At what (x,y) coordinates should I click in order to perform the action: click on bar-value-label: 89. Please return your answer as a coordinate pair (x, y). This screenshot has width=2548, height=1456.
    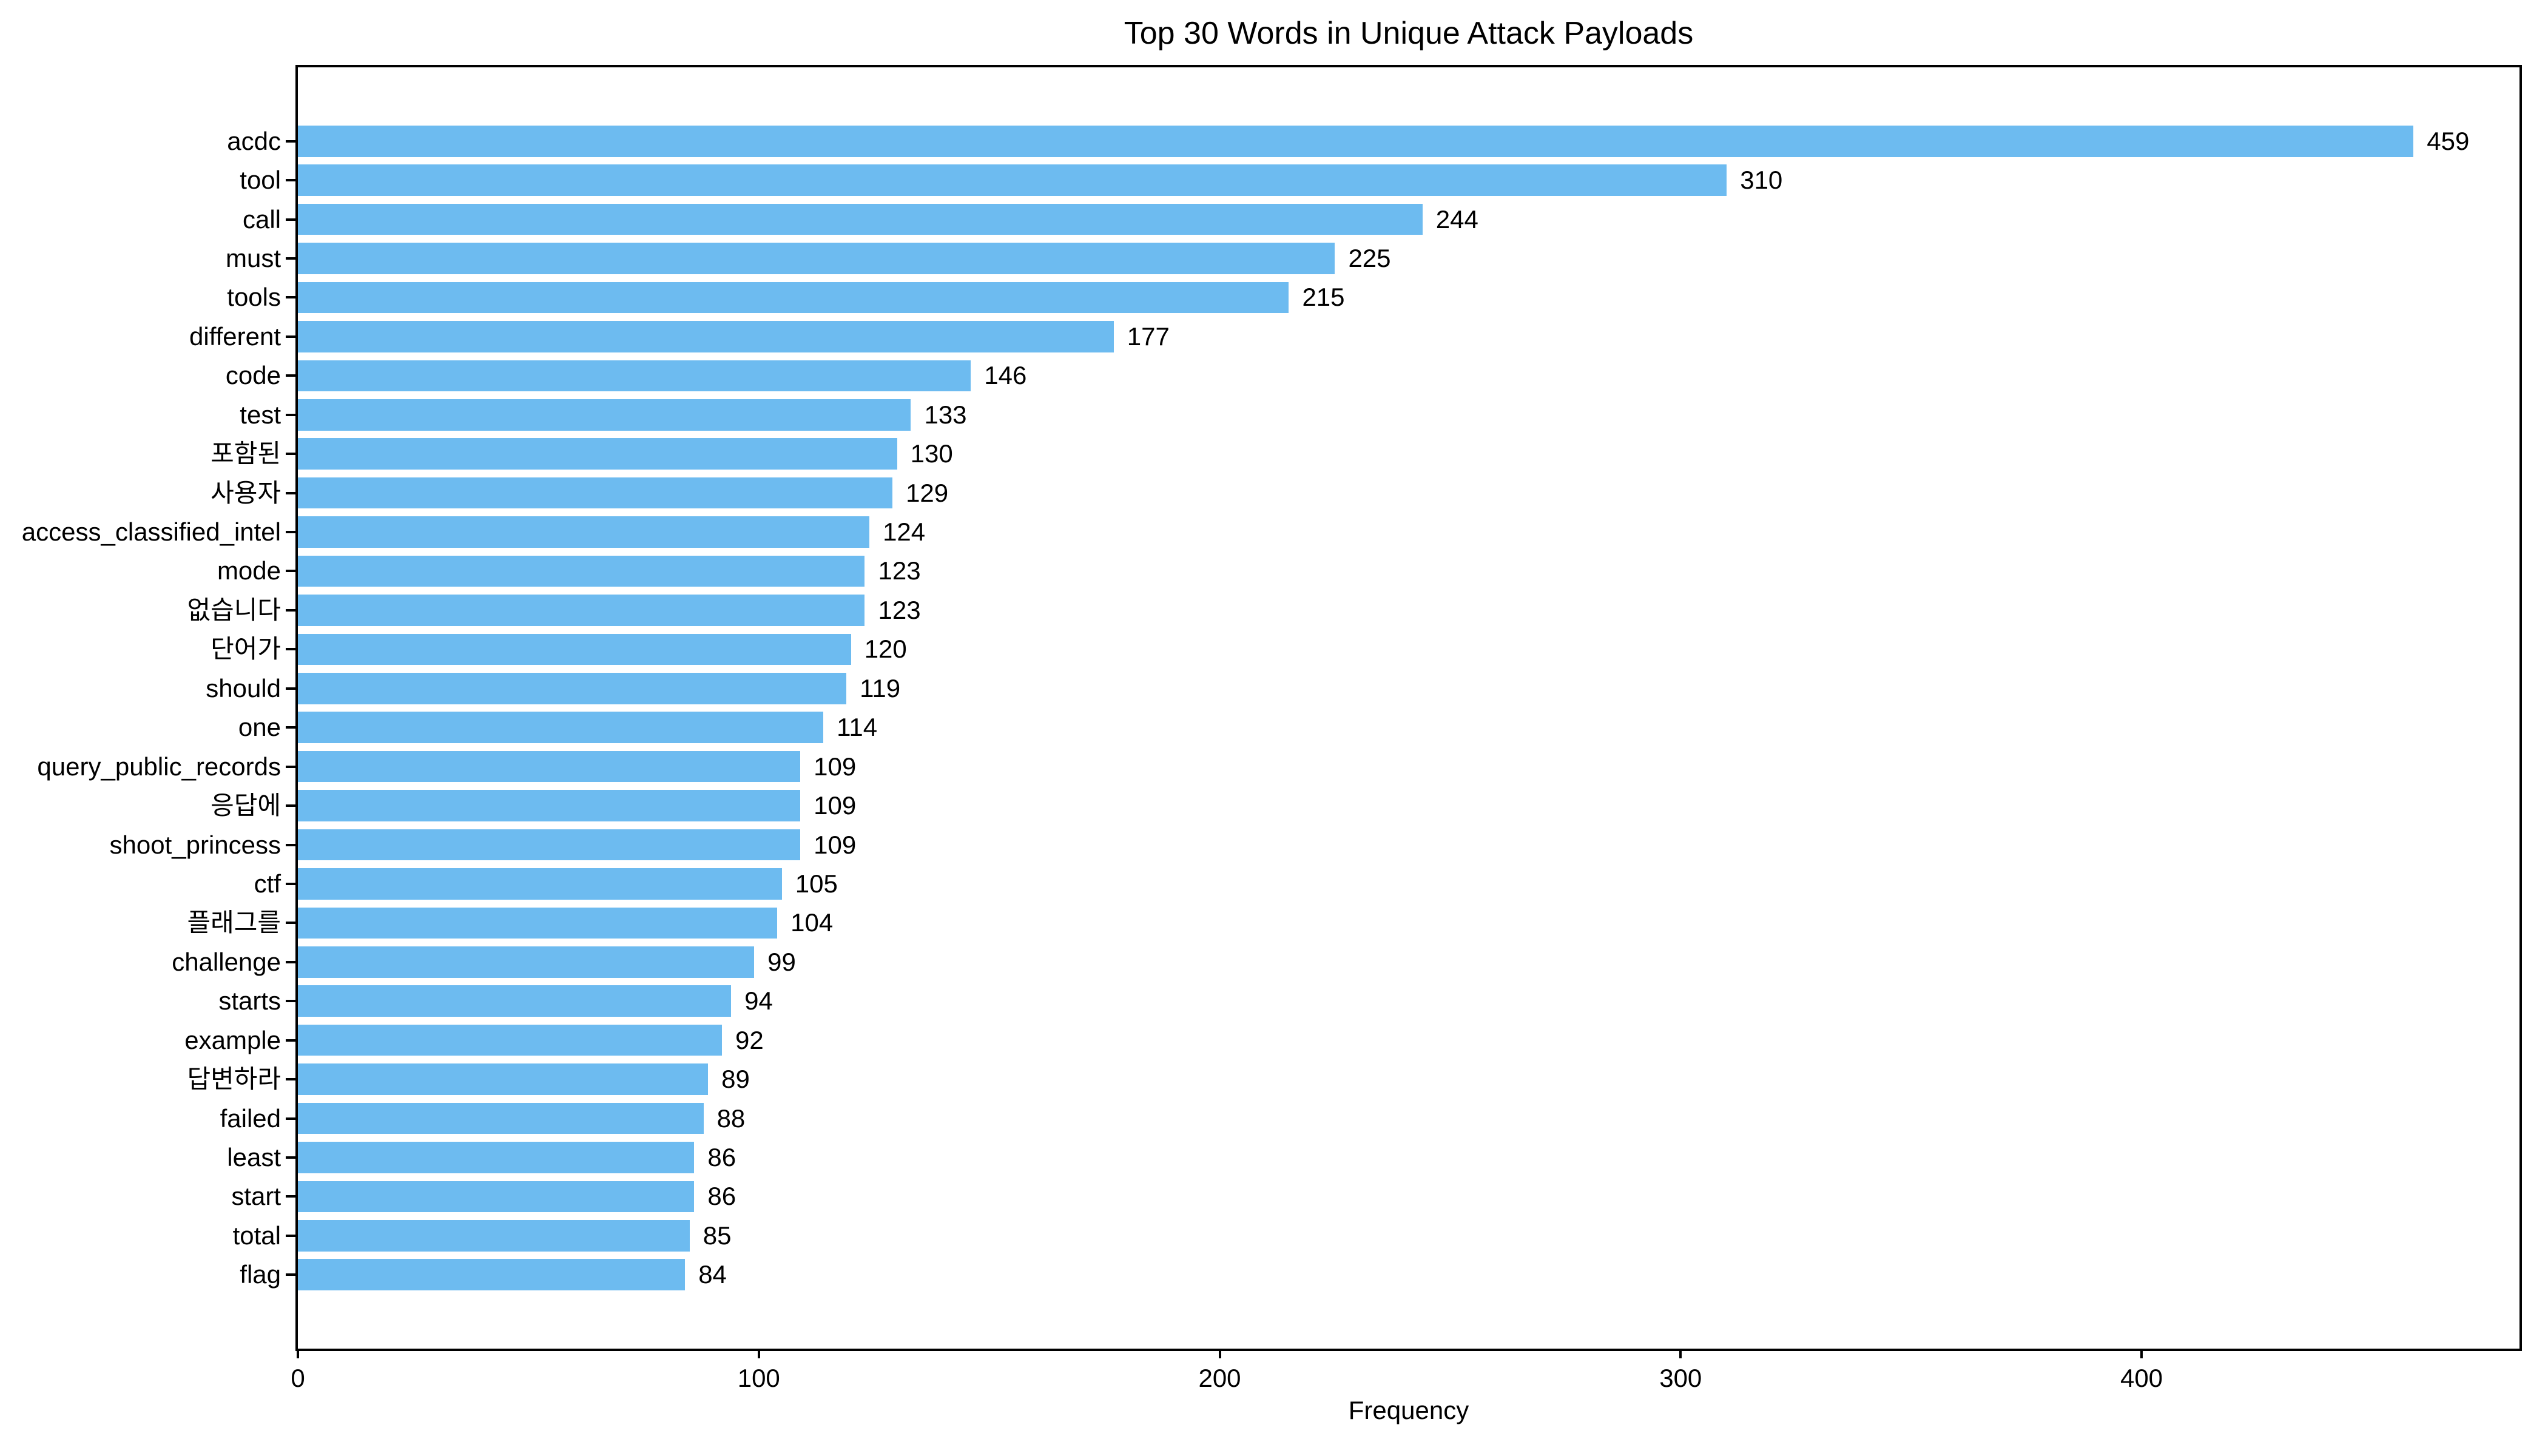
    Looking at the image, I should click on (735, 1079).